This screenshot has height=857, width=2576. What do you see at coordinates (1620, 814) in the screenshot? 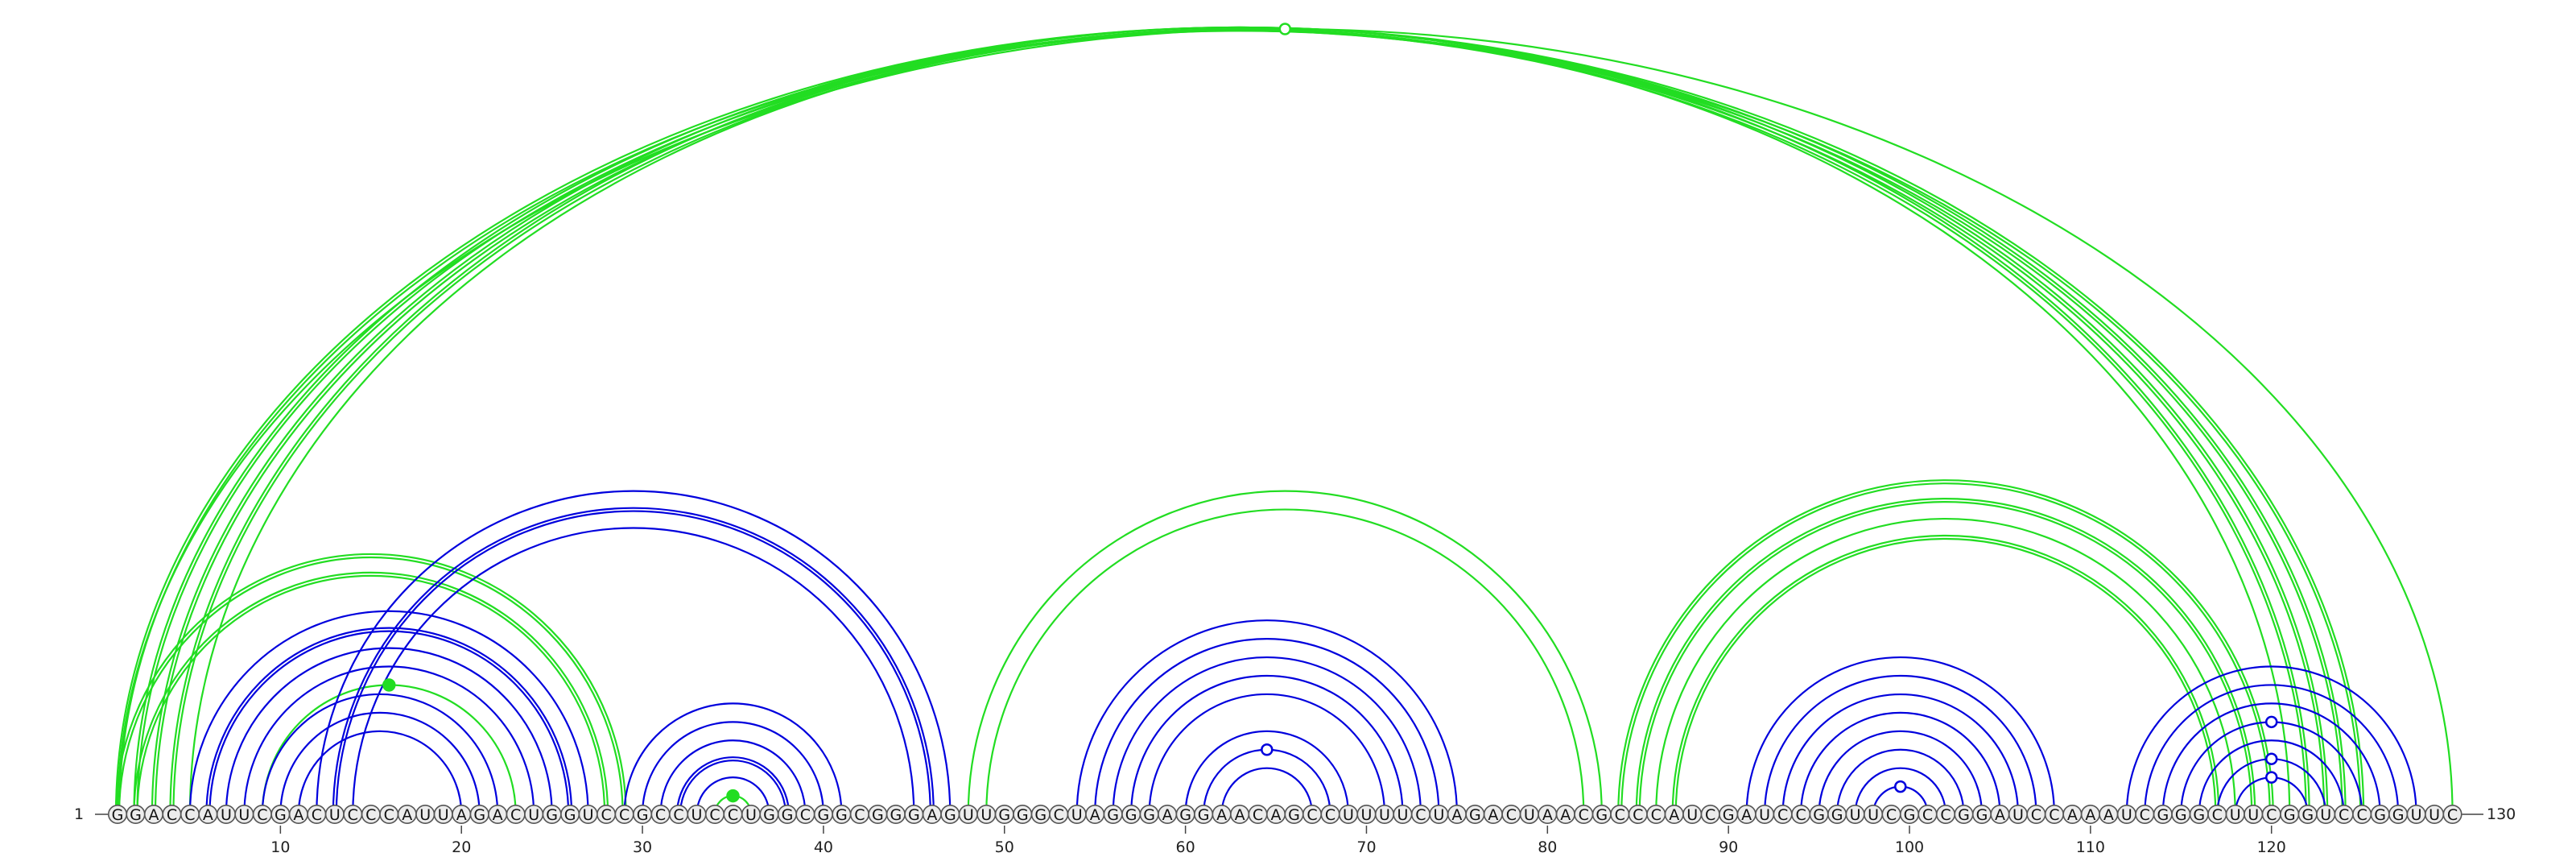
I see `nucleotide-84: C` at bounding box center [1620, 814].